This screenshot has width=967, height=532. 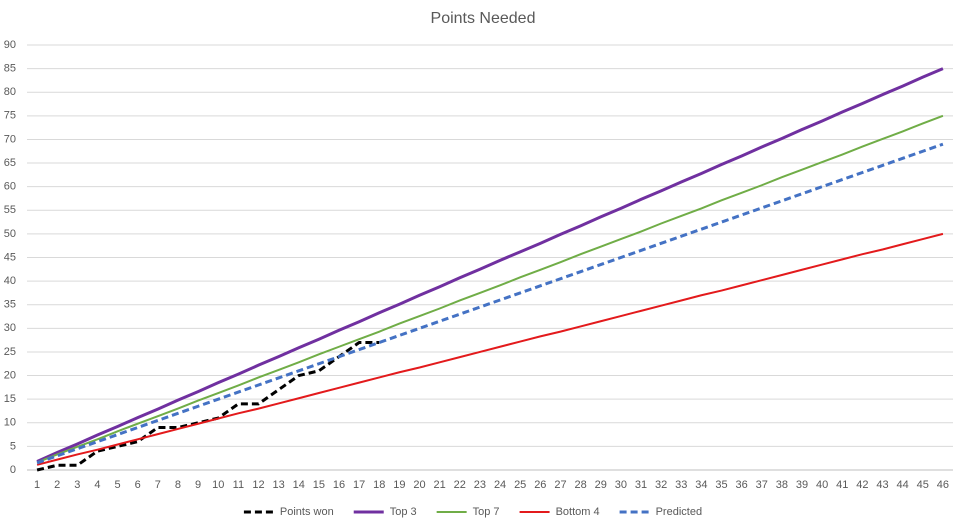 I want to click on x-tick-label: 5, so click(x=118, y=485).